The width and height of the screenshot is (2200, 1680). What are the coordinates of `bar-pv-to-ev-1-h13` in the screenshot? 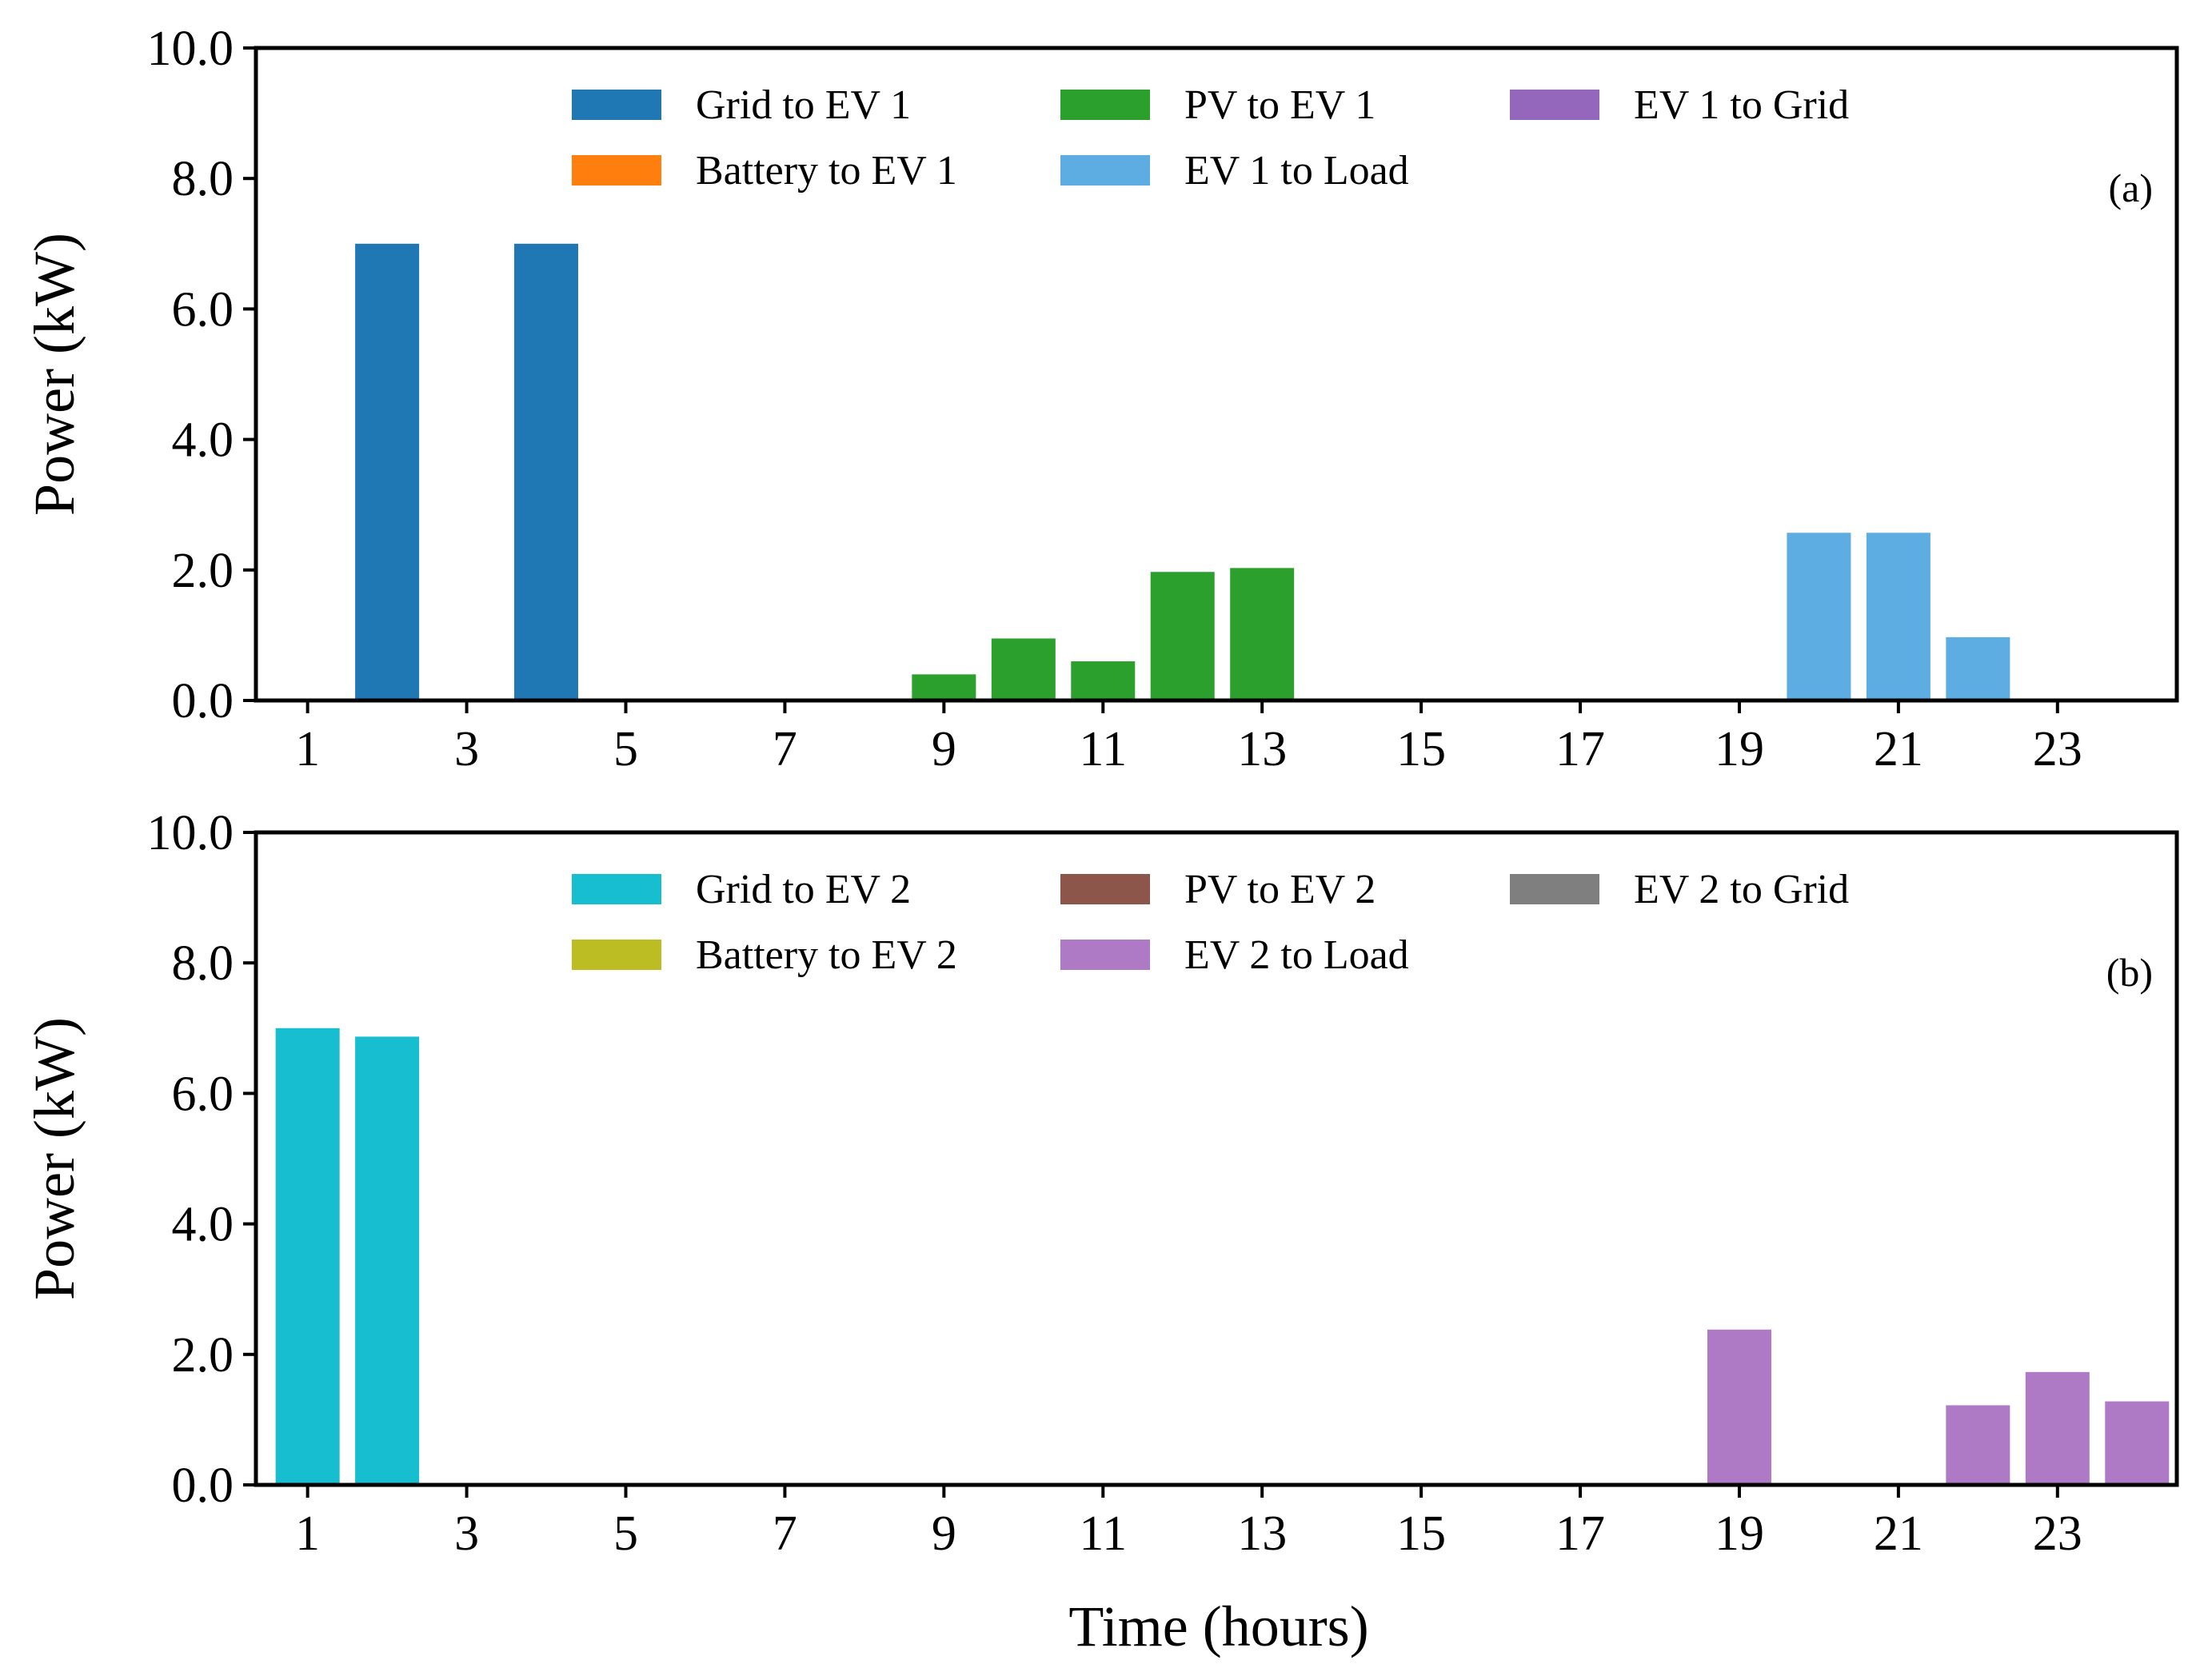 It's located at (1263, 634).